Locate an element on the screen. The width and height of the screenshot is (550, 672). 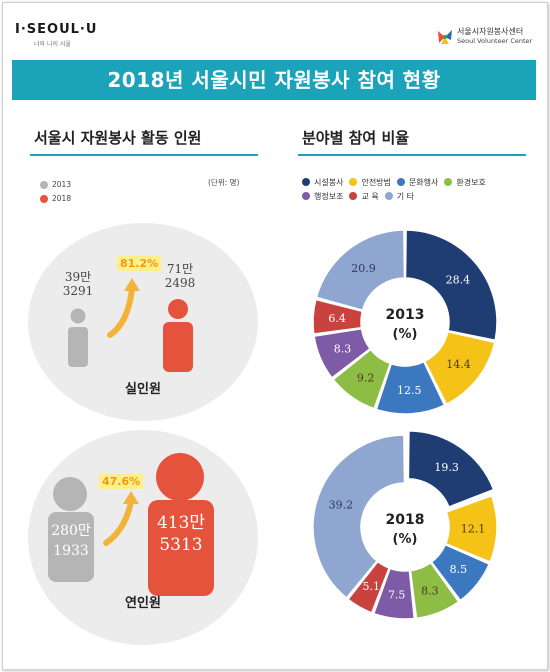
legend-item-0: 시설봉사 is located at coordinates (322, 182).